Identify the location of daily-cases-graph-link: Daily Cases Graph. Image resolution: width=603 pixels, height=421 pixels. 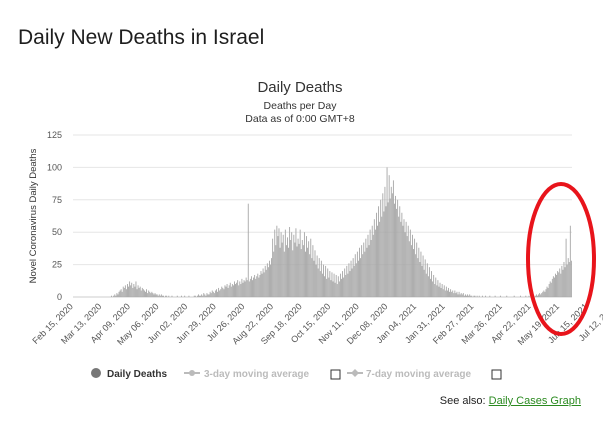
(534, 401).